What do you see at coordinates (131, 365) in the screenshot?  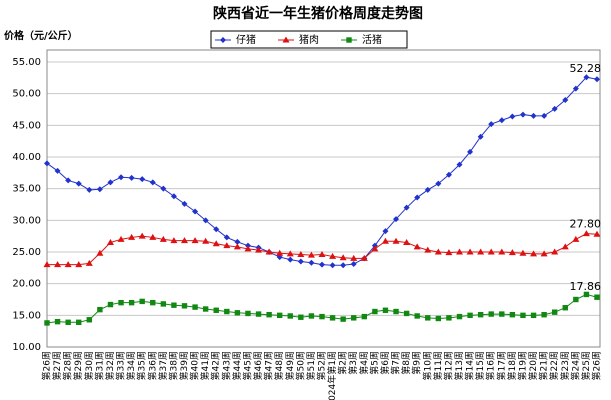 I see `x-tick-label: 第34周` at bounding box center [131, 365].